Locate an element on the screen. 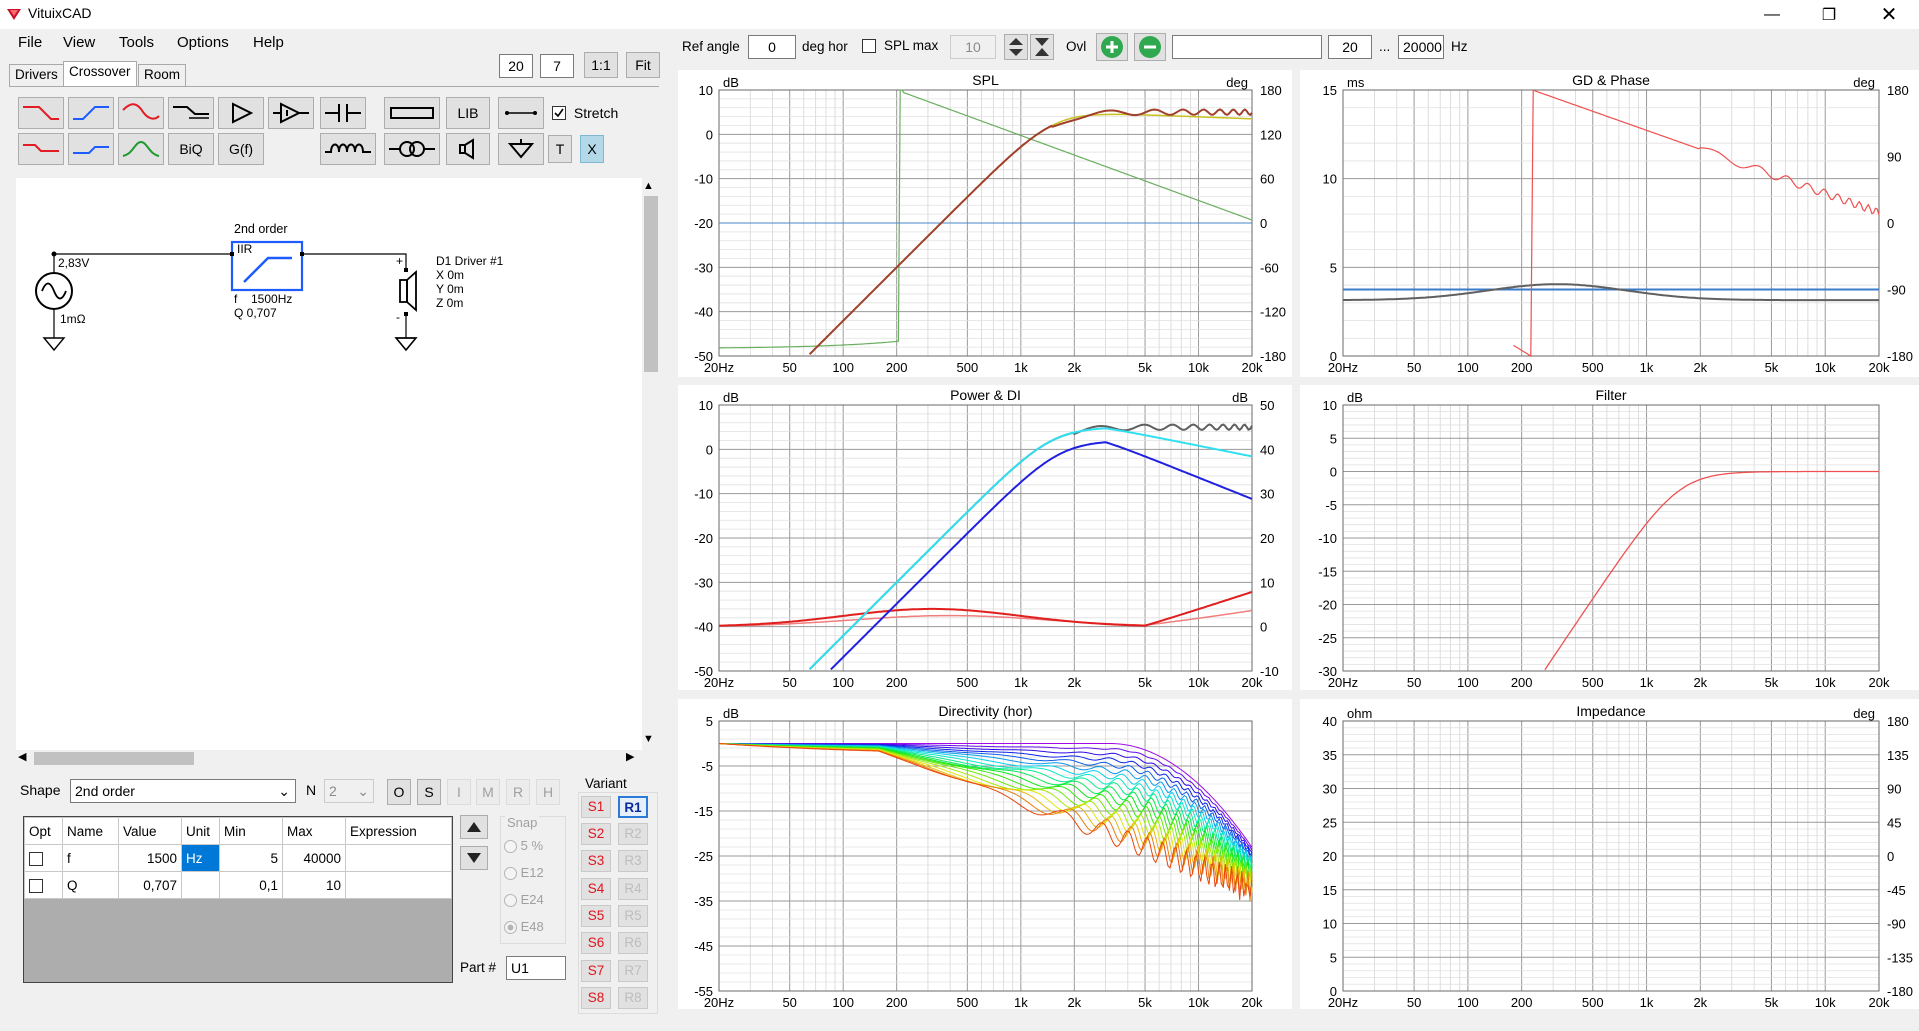  highpass-1-button is located at coordinates (91, 113).